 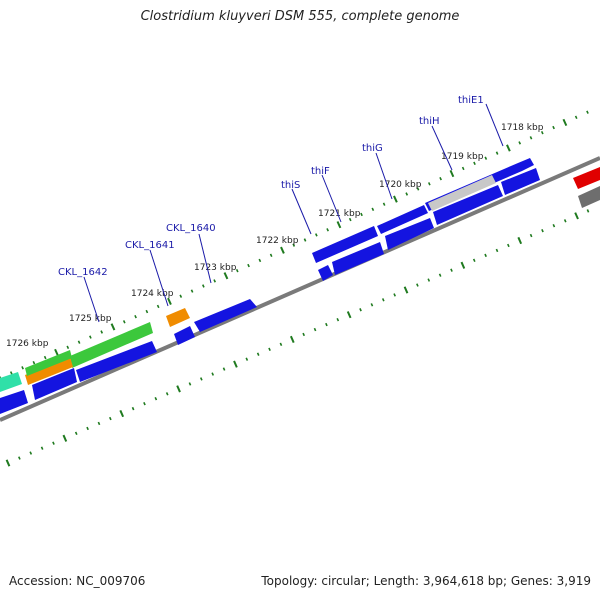 What do you see at coordinates (152, 294) in the screenshot?
I see `scale-label: 1724 kbp` at bounding box center [152, 294].